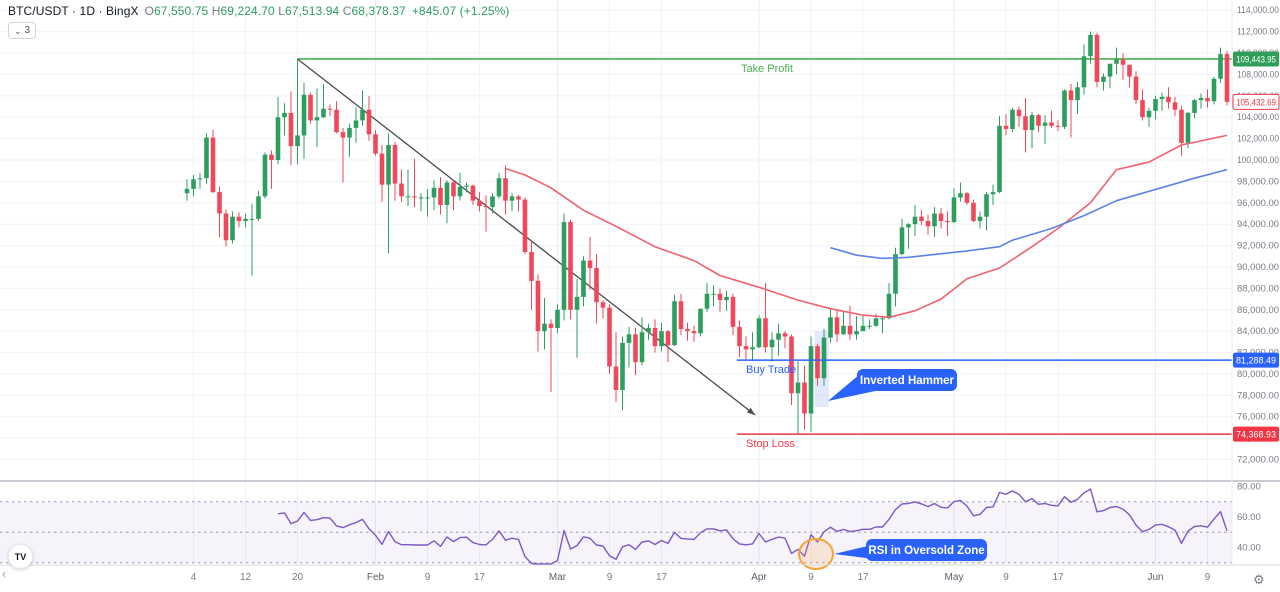 Image resolution: width=1280 pixels, height=592 pixels. What do you see at coordinates (1258, 10) in the screenshot?
I see `price-tick-label: 114,000.00` at bounding box center [1258, 10].